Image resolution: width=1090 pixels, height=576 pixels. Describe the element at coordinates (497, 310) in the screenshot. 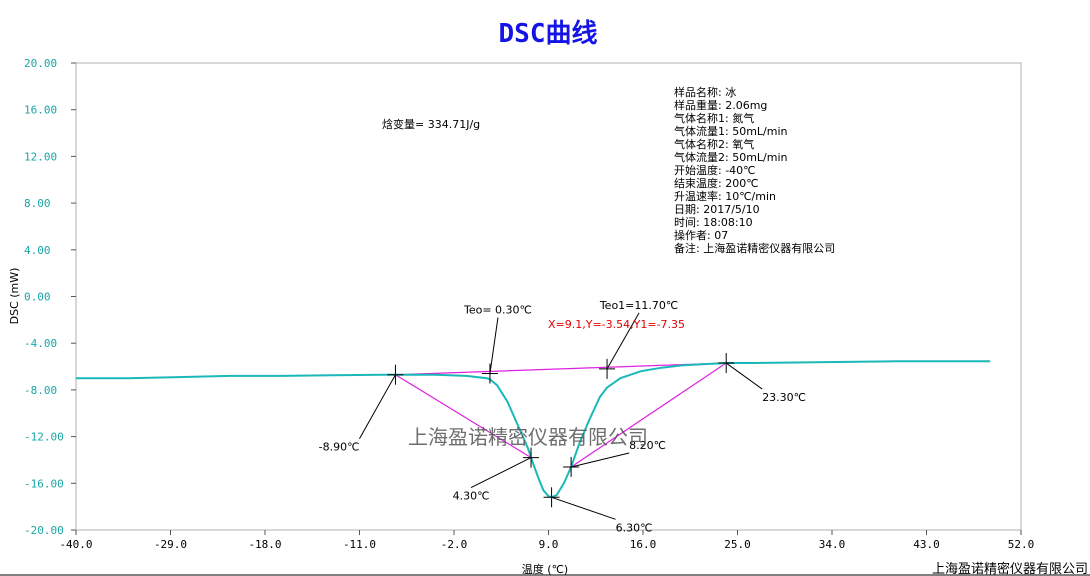

I see `marker-label: Teo= 0.30℃` at that location.